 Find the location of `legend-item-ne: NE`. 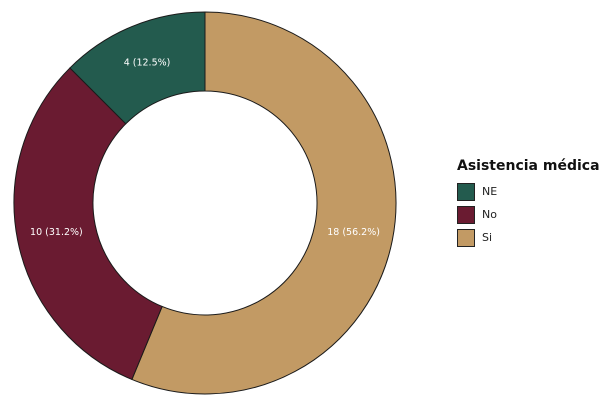

legend-item-ne: NE is located at coordinates (528, 191).